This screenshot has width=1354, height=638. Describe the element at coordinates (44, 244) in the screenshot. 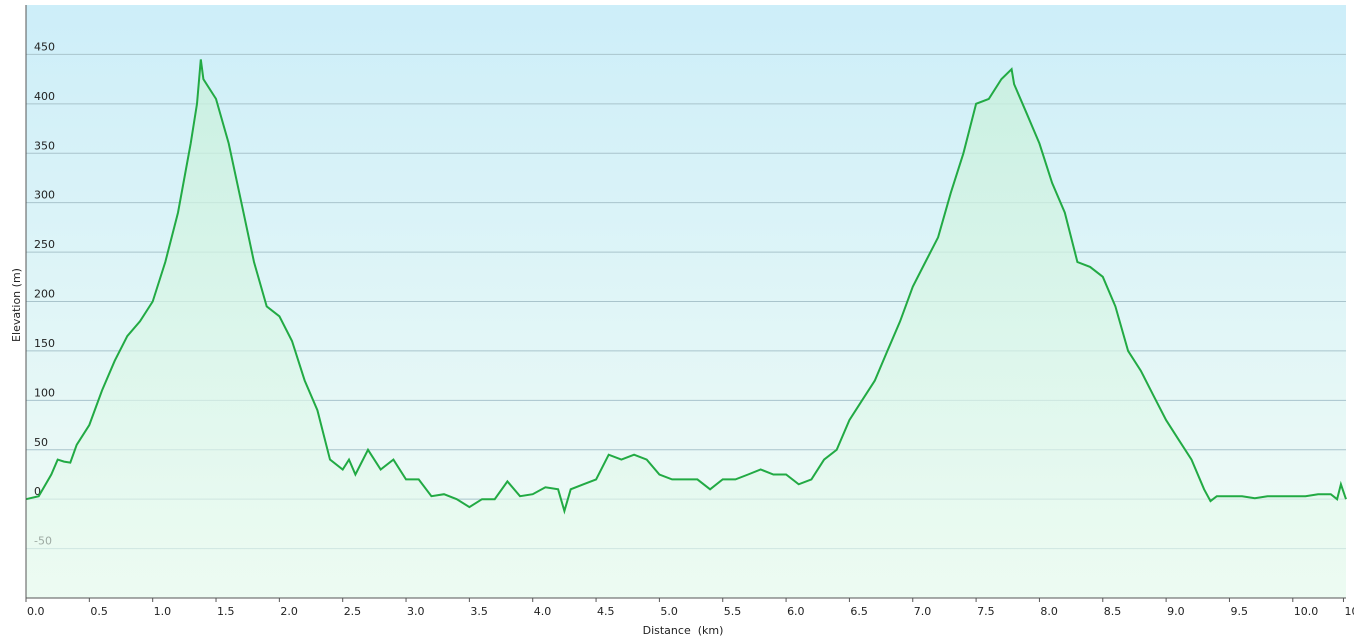

I see `y-tick-label: 250` at that location.